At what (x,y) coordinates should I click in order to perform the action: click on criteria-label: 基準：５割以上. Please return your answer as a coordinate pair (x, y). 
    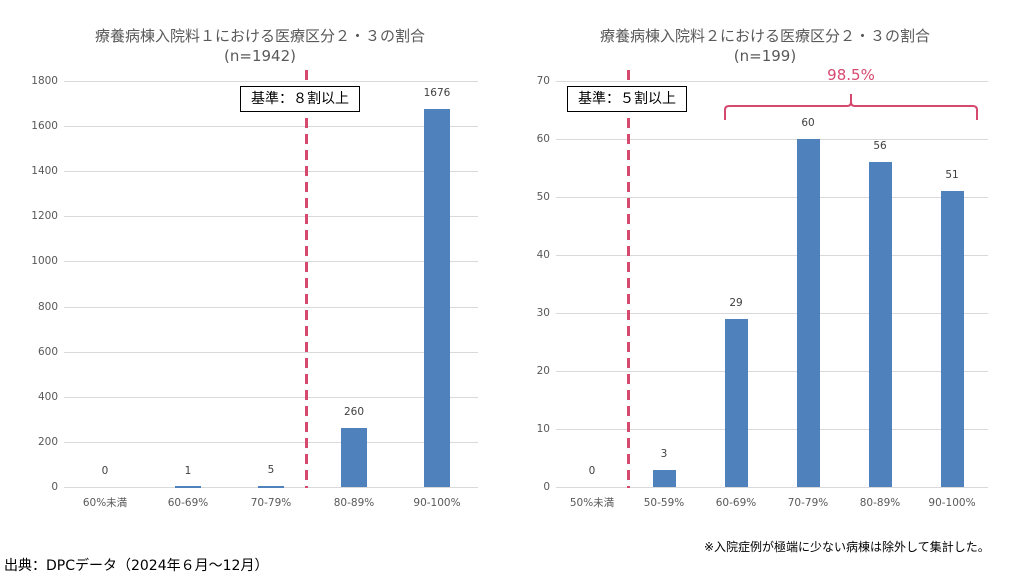
    Looking at the image, I should click on (627, 99).